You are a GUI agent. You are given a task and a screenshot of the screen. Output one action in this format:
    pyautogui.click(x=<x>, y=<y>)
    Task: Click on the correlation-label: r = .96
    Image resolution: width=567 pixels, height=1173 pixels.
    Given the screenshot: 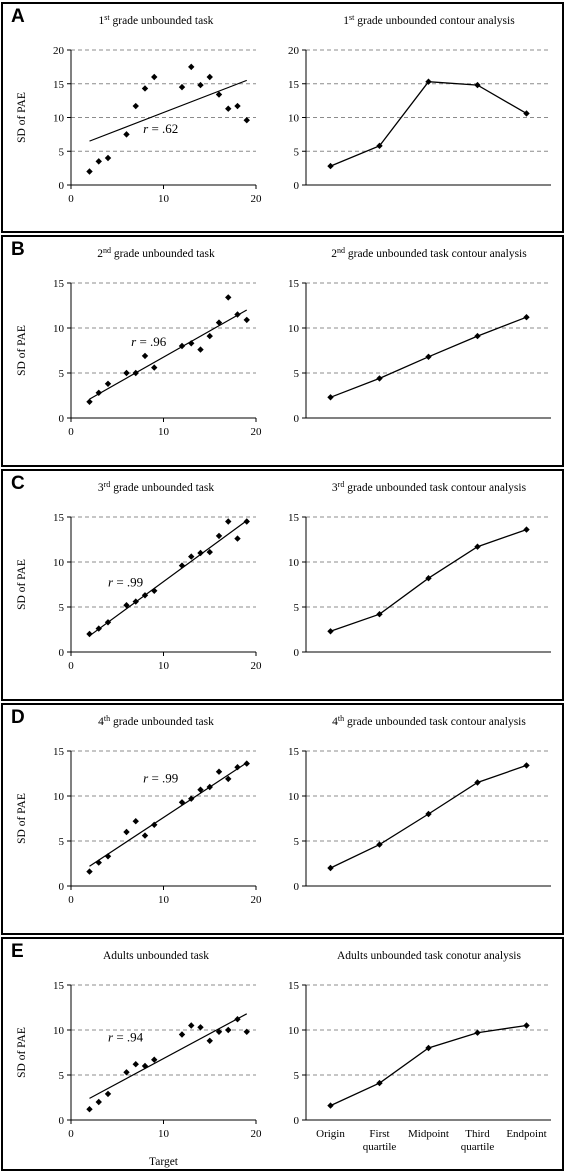 What is the action you would take?
    pyautogui.click(x=149, y=341)
    